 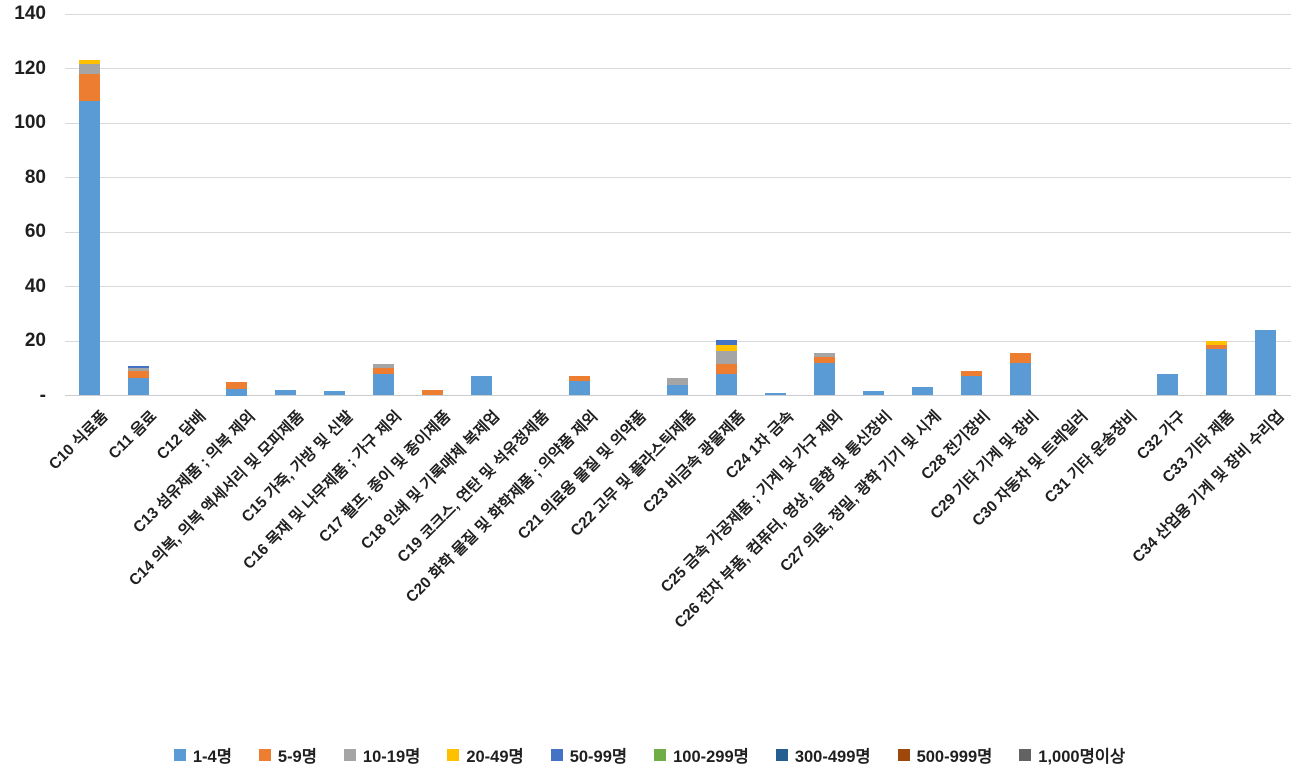 I want to click on x-category-label: C18 인쇄 및 기록매체 복제업, so click(x=431, y=480).